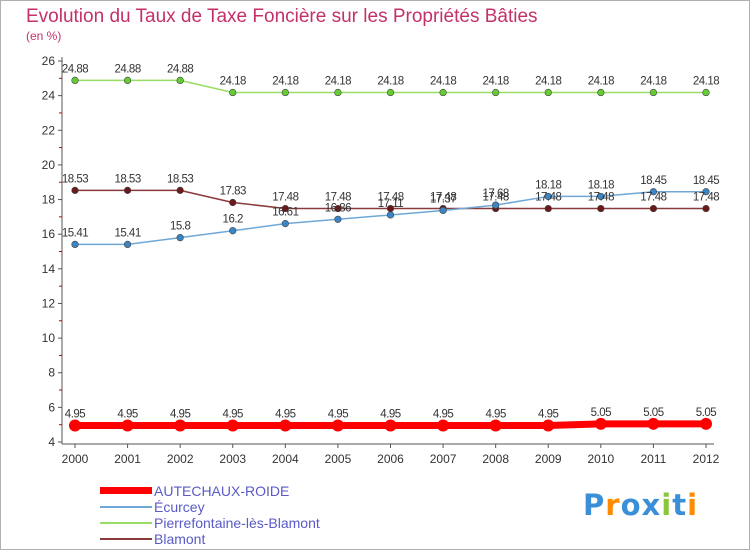 Image resolution: width=750 pixels, height=550 pixels. I want to click on series-point-blamont-2011, so click(653, 208).